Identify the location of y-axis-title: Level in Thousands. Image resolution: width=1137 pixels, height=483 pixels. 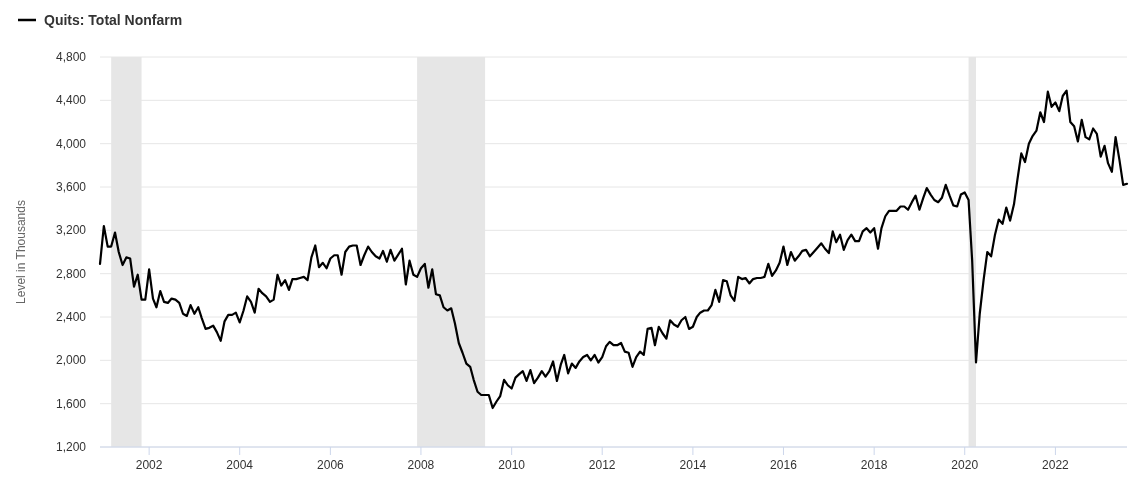
(21, 252).